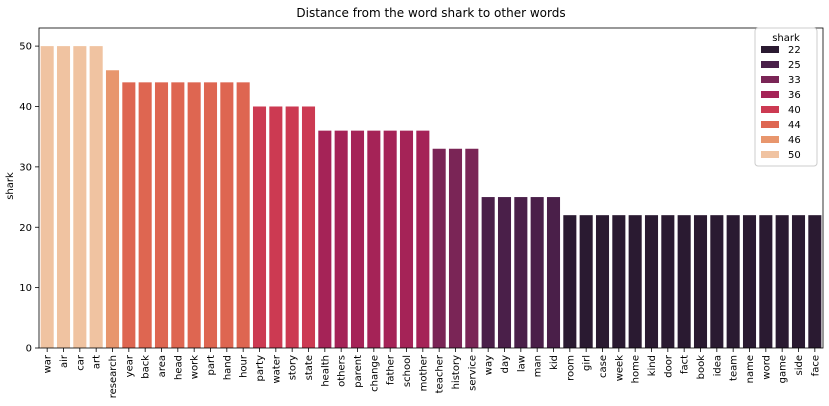 The width and height of the screenshot is (829, 406). Describe the element at coordinates (701, 367) in the screenshot. I see `x-tick-label: book` at that location.